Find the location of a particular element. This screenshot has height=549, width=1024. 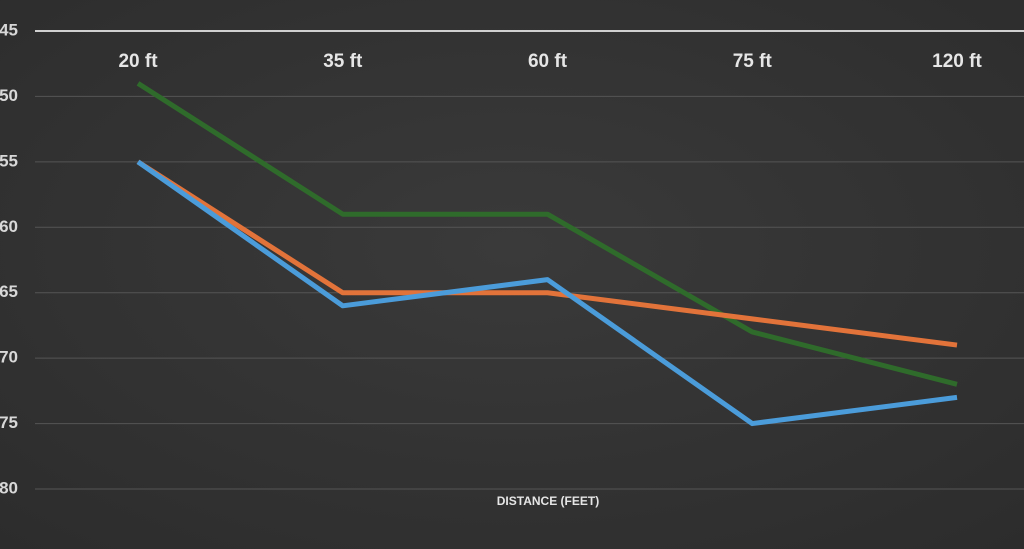

x-tick-label: 60 ft is located at coordinates (548, 61).